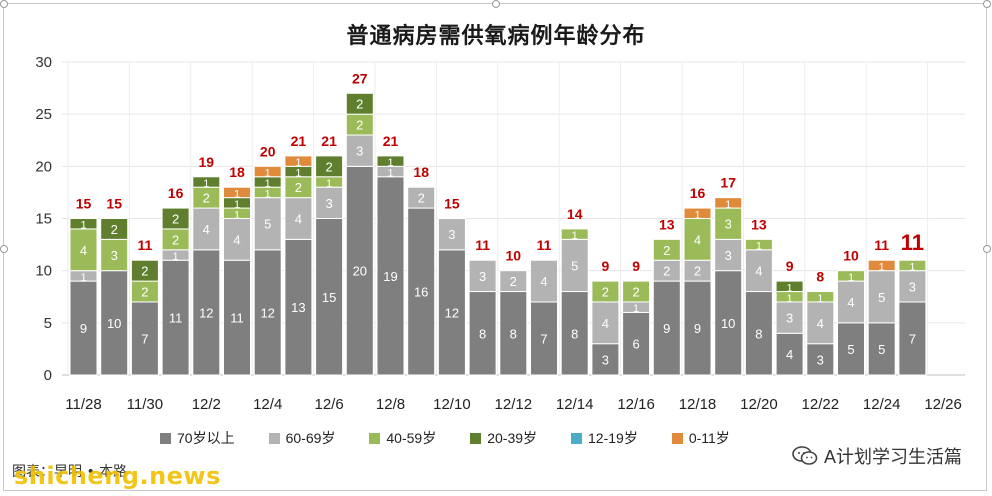  I want to click on x-tick-label: 12/24, so click(882, 404).